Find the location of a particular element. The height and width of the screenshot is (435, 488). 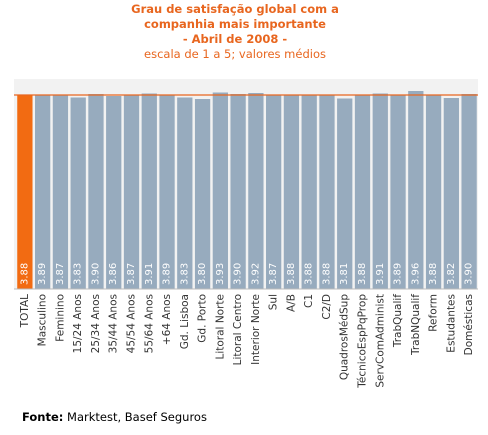

data-label-12: 3.93 is located at coordinates (220, 274).